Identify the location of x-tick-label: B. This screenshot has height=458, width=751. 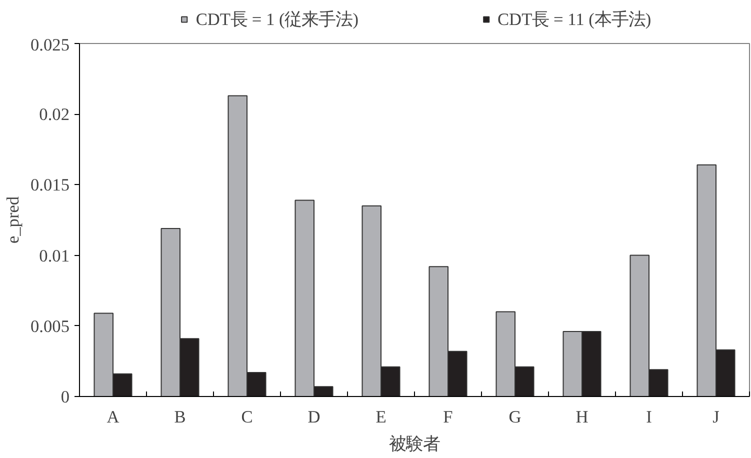
(180, 417).